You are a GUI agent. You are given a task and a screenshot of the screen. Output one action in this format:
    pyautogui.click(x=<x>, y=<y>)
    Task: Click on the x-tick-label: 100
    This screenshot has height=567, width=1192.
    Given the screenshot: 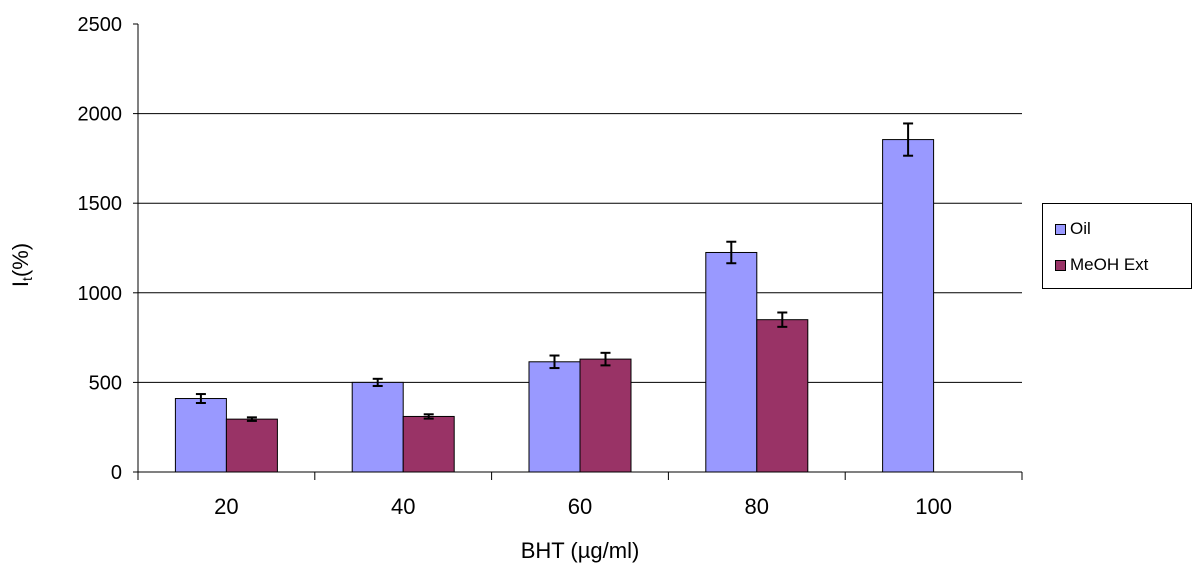 What is the action you would take?
    pyautogui.click(x=933, y=506)
    